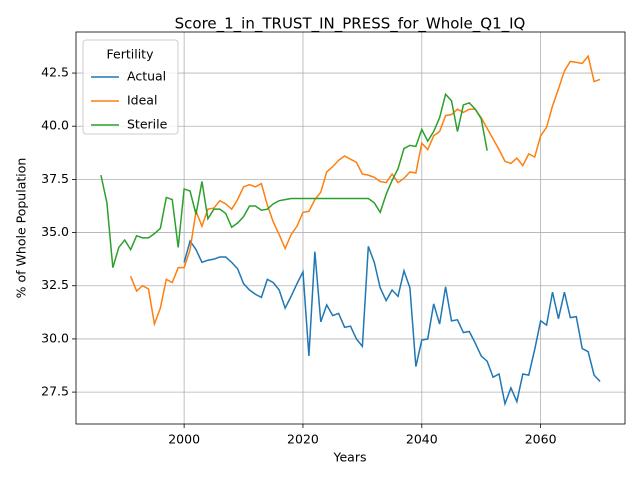 This screenshot has width=640, height=480. Describe the element at coordinates (541, 439) in the screenshot. I see `x-tick-label: 2060` at that location.